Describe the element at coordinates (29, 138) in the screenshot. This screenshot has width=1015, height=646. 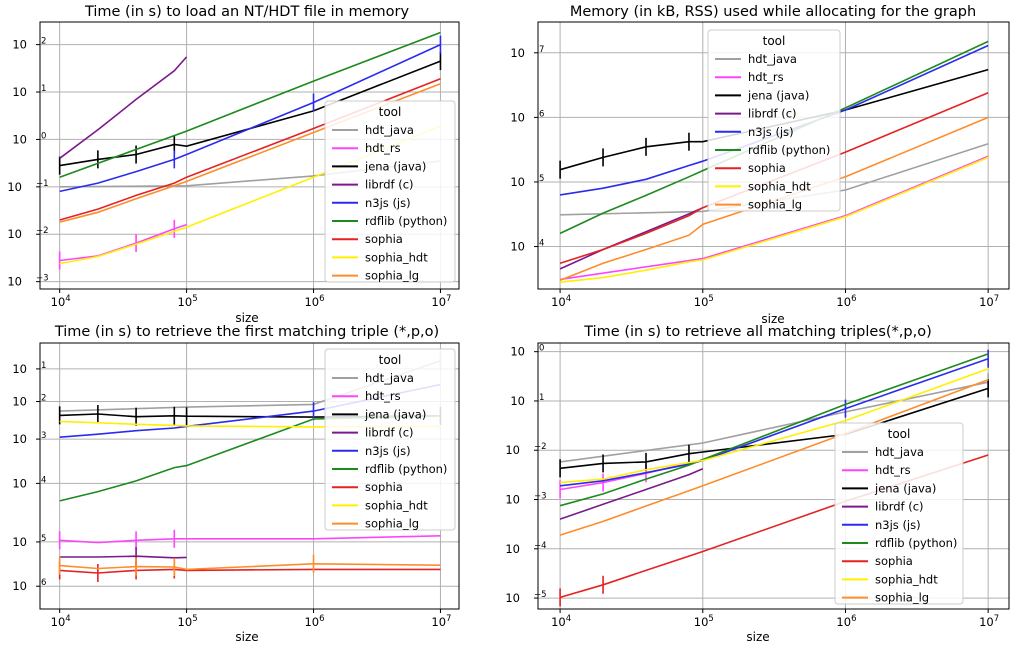
I see `y-tick-label: 10 0` at that location.